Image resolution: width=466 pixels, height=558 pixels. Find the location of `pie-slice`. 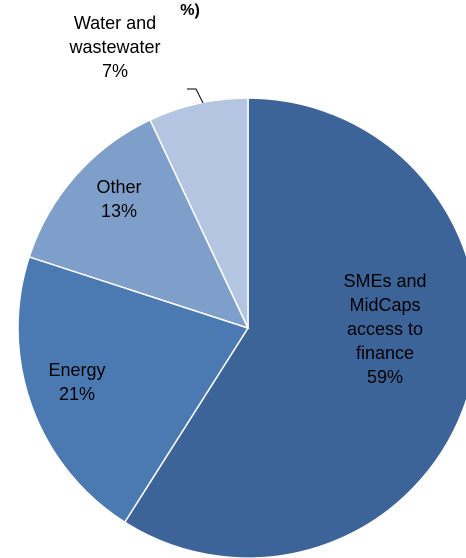

pie-slice is located at coordinates (199, 213).